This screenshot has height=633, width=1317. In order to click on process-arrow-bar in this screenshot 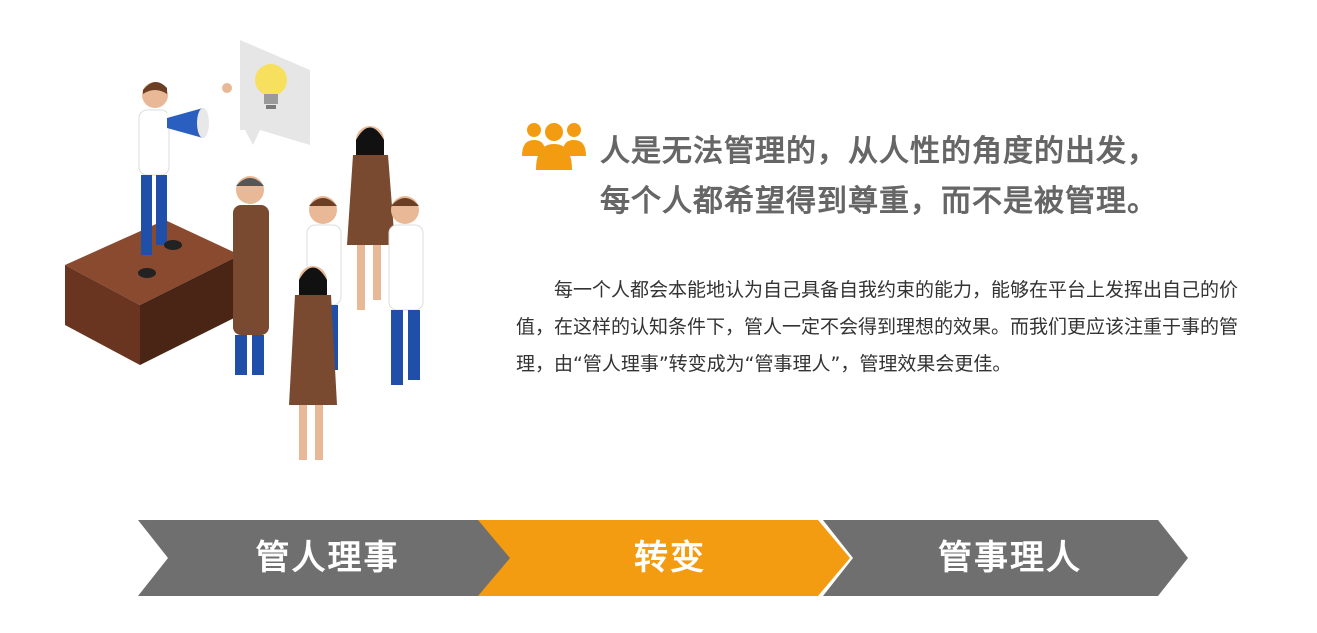, I will do `click(663, 558)`.